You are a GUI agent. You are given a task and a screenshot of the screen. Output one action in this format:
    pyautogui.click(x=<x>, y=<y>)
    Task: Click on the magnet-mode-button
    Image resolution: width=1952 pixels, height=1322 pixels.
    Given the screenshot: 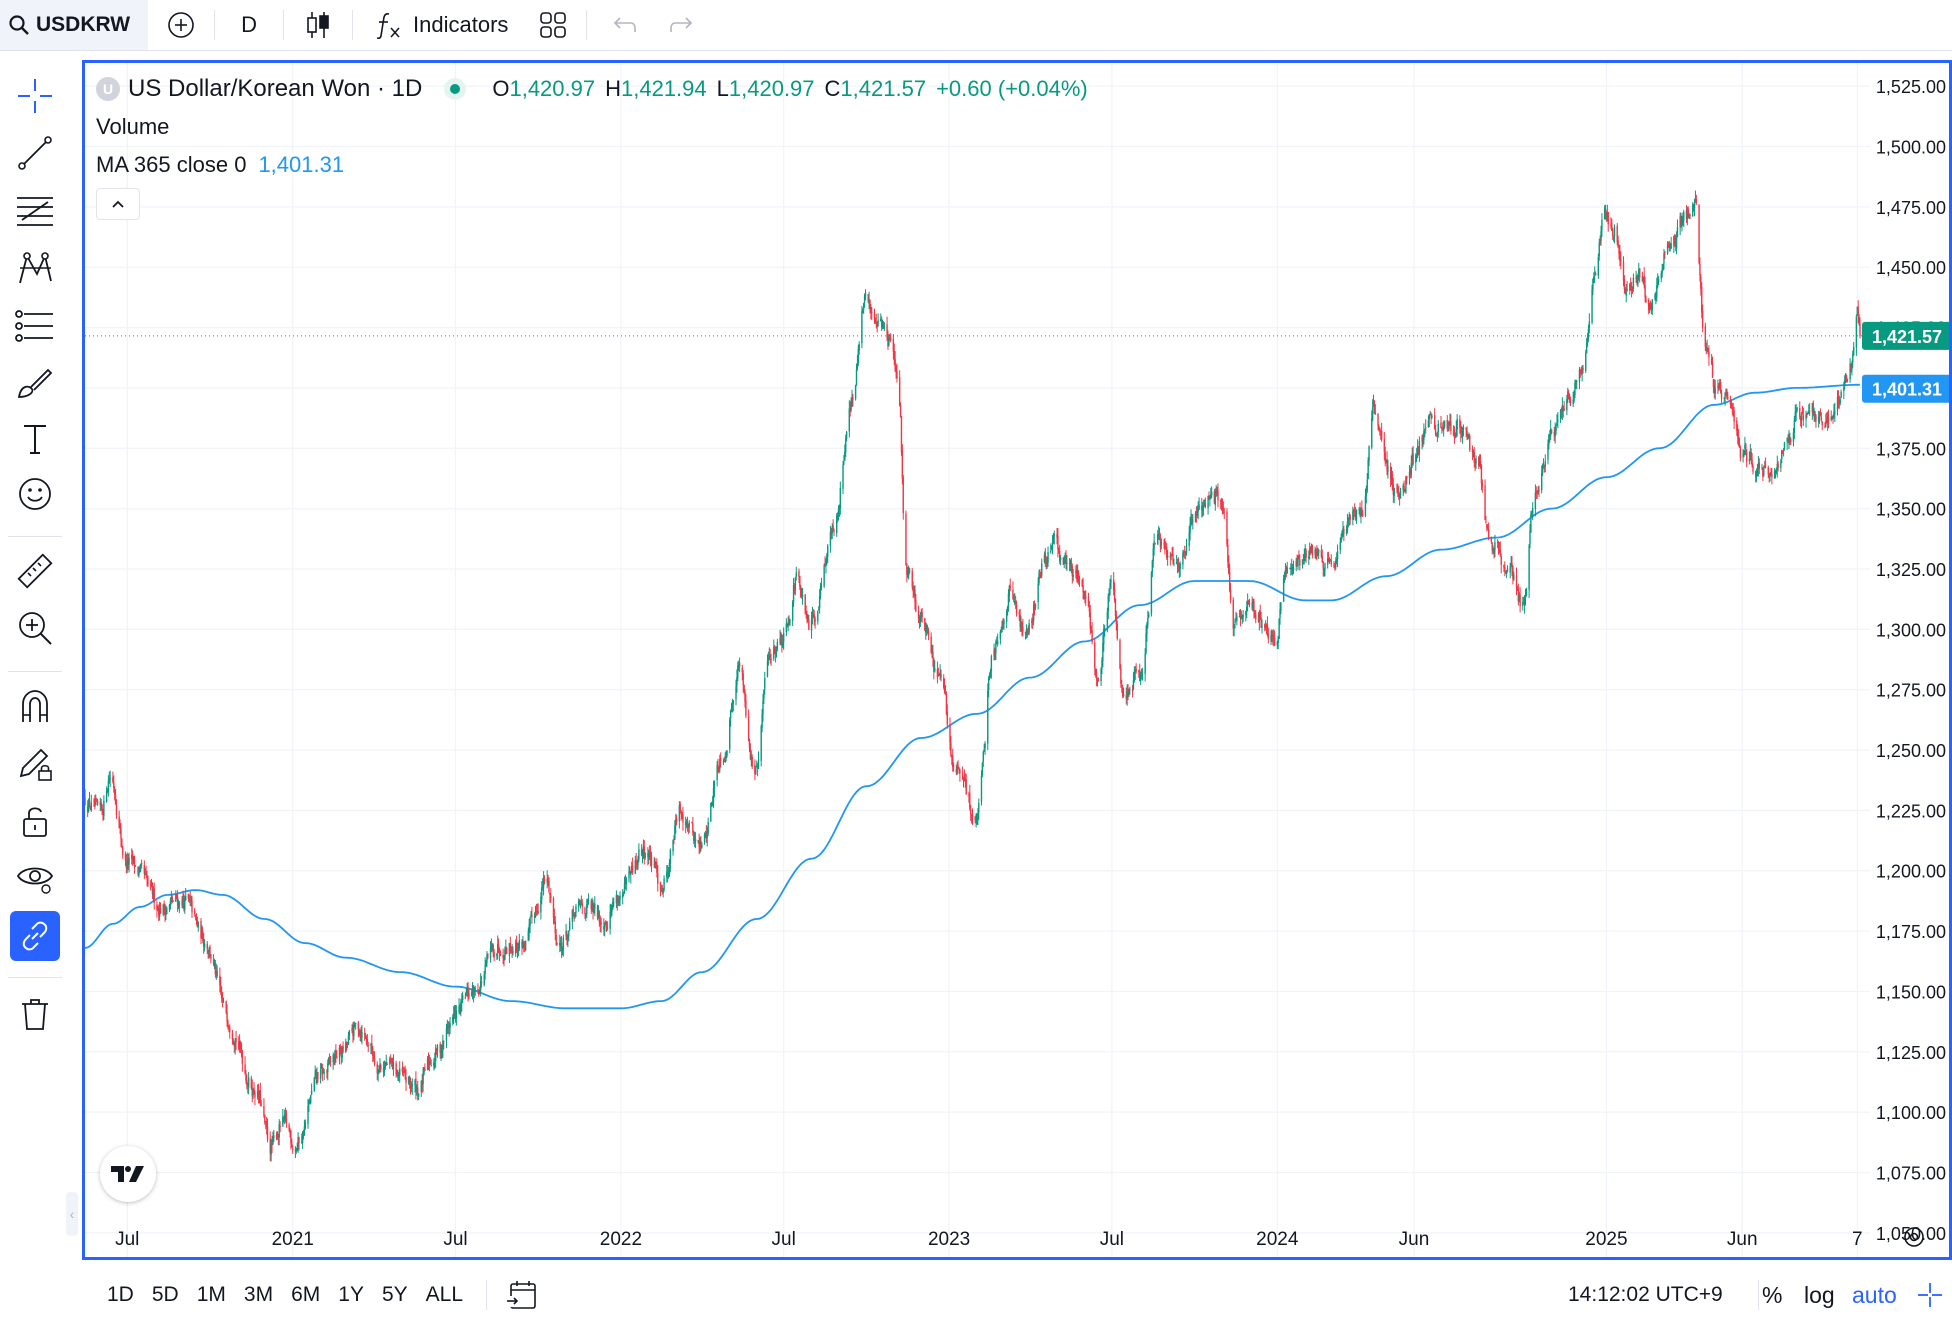 What is the action you would take?
    pyautogui.click(x=35, y=706)
    